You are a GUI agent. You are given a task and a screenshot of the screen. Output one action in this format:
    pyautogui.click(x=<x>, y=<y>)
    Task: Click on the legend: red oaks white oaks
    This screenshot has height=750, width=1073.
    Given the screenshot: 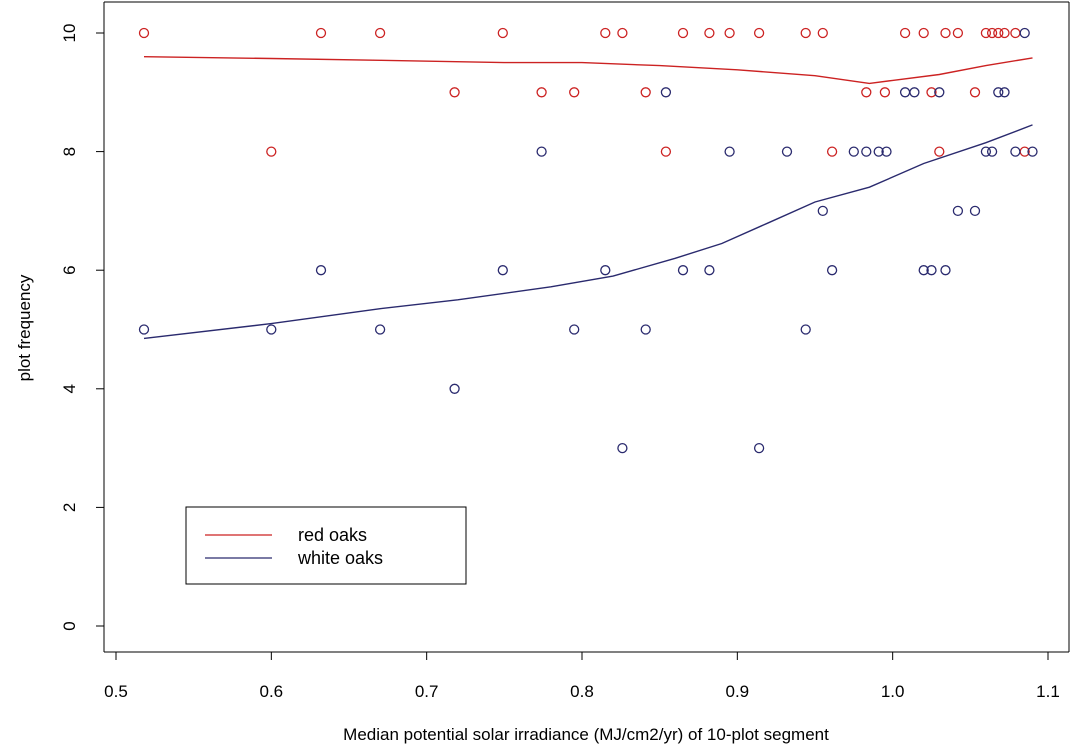 What is the action you would take?
    pyautogui.click(x=326, y=545)
    